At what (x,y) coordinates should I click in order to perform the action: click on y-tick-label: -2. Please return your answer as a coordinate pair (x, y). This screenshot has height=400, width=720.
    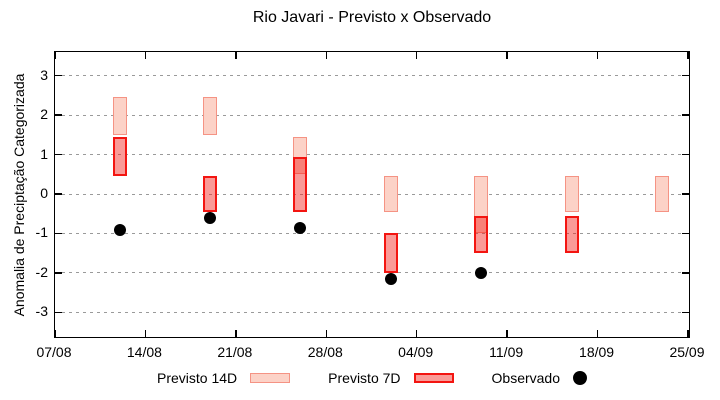
    Looking at the image, I should click on (41, 271).